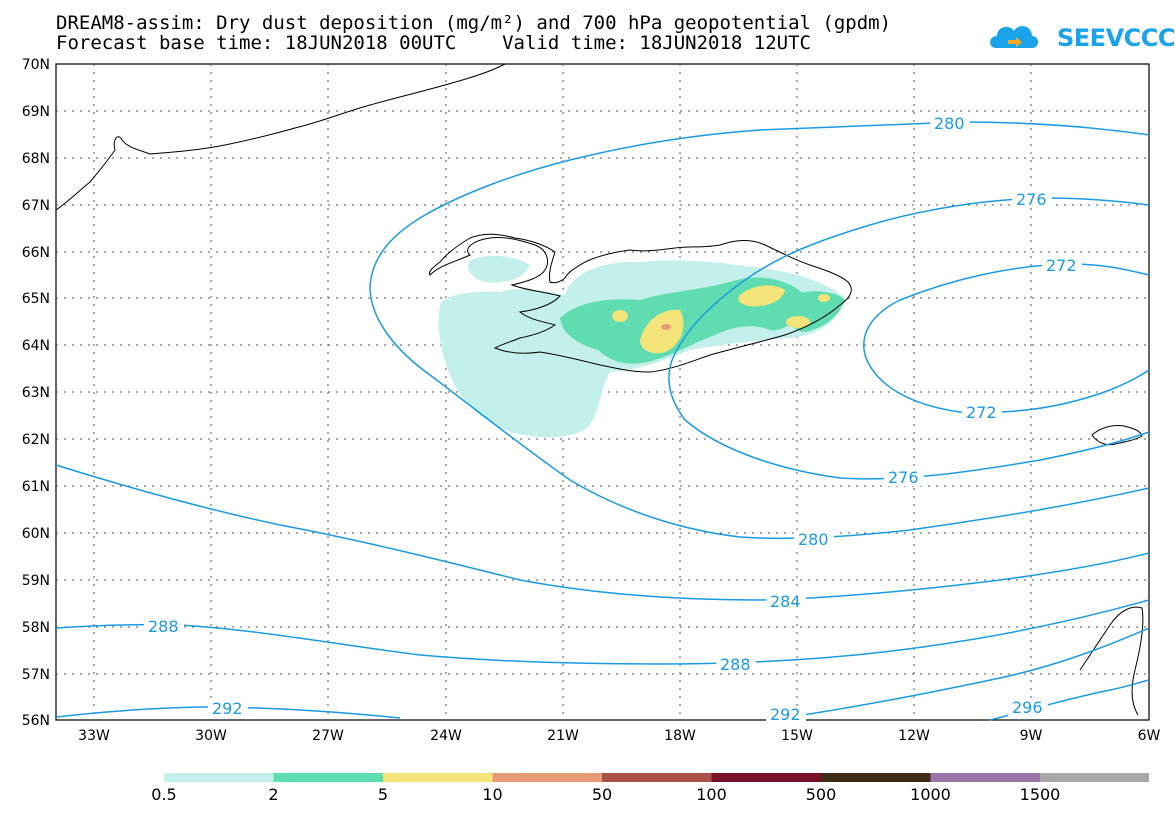 The width and height of the screenshot is (1175, 815). Describe the element at coordinates (640, 303) in the screenshot. I see `iceland-coast` at that location.